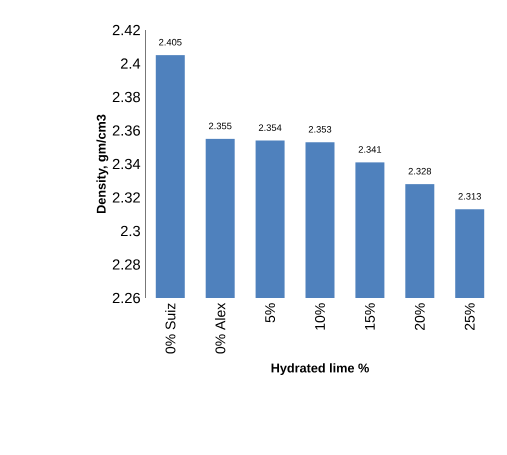  Describe the element at coordinates (270, 312) in the screenshot. I see `x-tick-label: 5%` at that location.